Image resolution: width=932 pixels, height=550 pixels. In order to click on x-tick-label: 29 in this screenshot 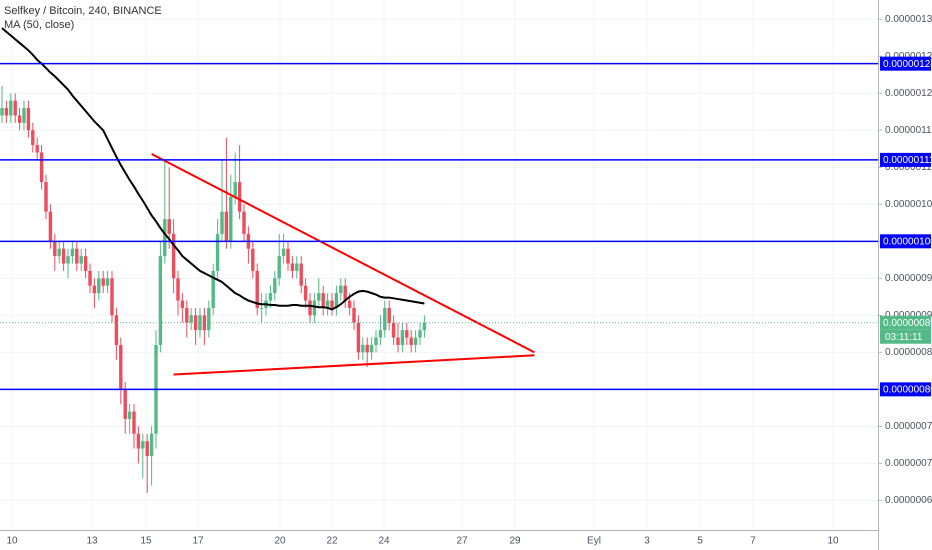, I will do `click(515, 541)`.